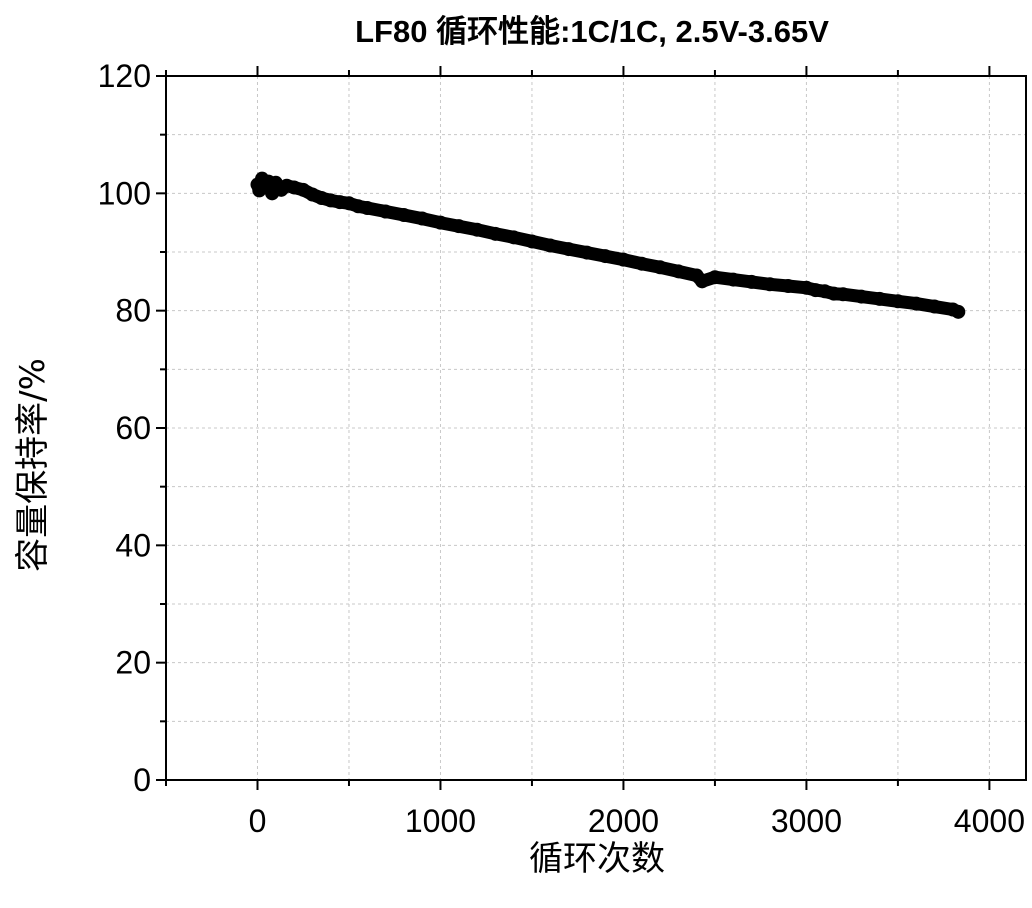 This screenshot has width=1032, height=908. I want to click on x-axis-label: 循环次数, so click(597, 859).